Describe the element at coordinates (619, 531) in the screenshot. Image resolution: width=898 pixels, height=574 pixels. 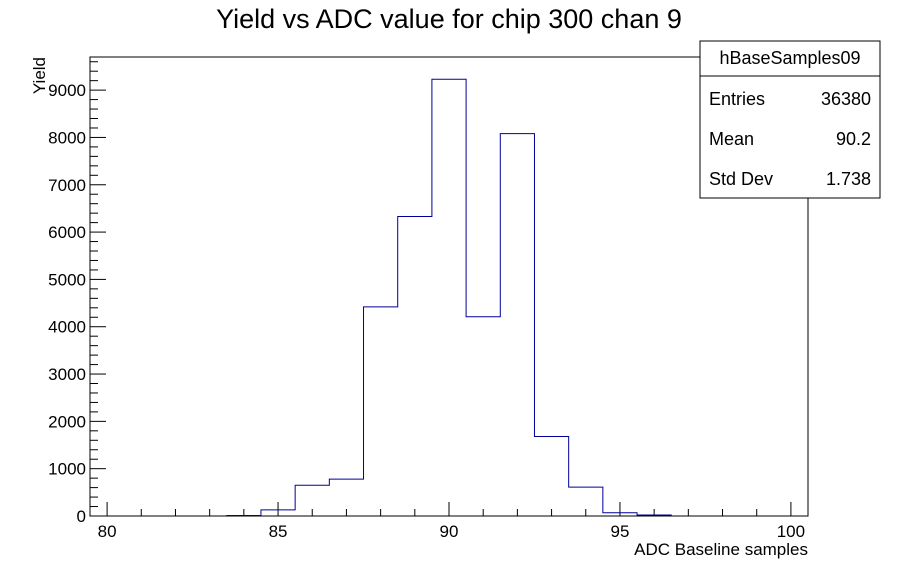
I see `x-tick-label: 95` at that location.